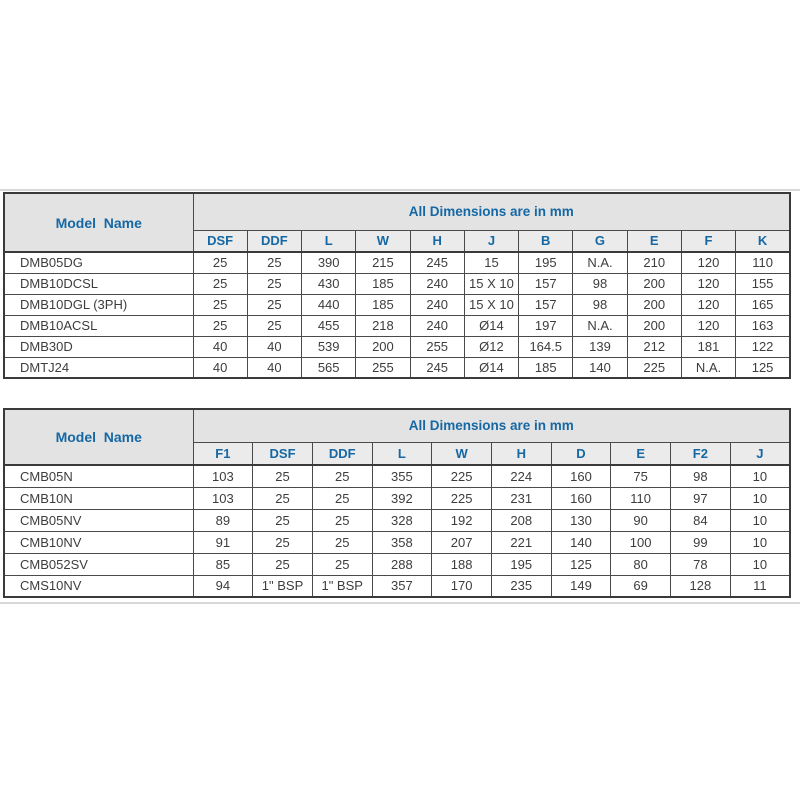 Image resolution: width=800 pixels, height=800 pixels. I want to click on dim-d-cell: 125, so click(581, 564).